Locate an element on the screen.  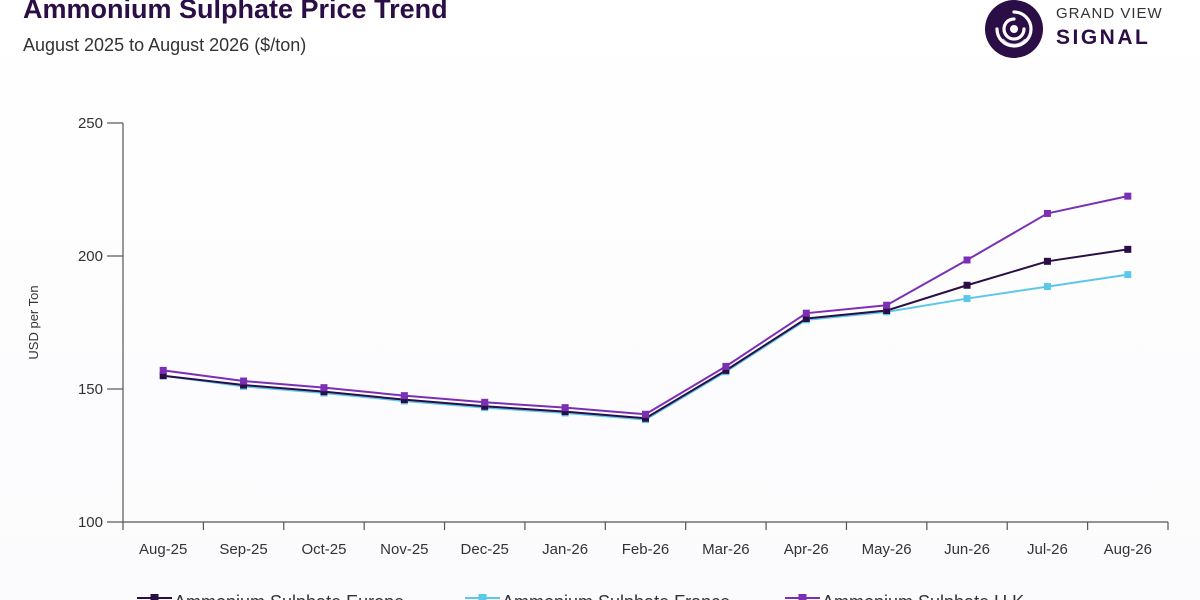
x-tick-label: Jan-26 is located at coordinates (565, 549).